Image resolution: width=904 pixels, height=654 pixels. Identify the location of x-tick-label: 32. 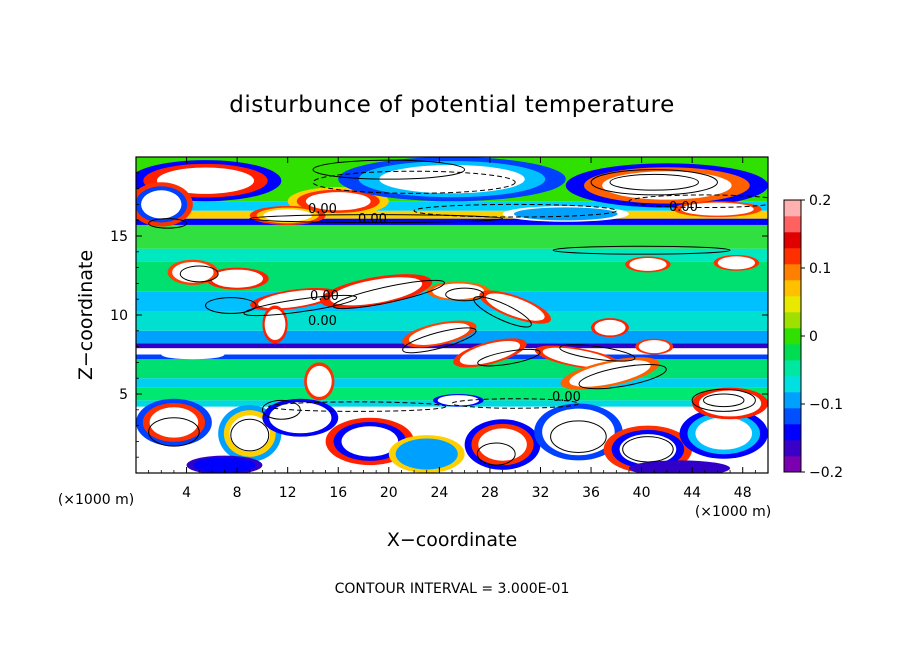
(541, 493).